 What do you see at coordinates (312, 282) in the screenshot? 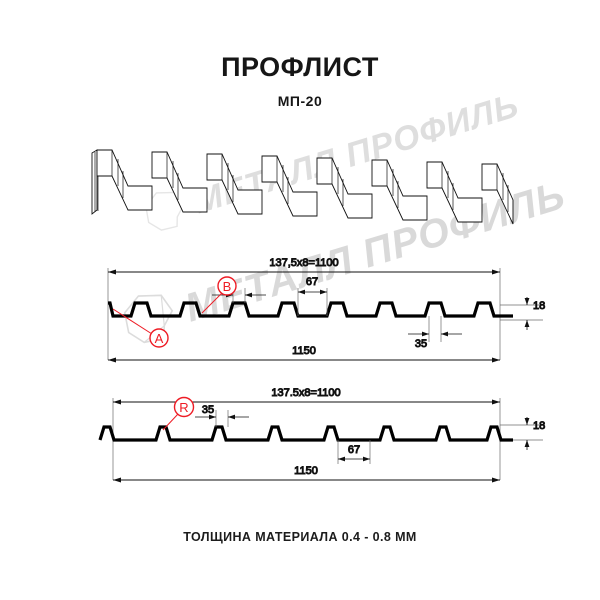
I see `dim-label-67-top: 67` at bounding box center [312, 282].